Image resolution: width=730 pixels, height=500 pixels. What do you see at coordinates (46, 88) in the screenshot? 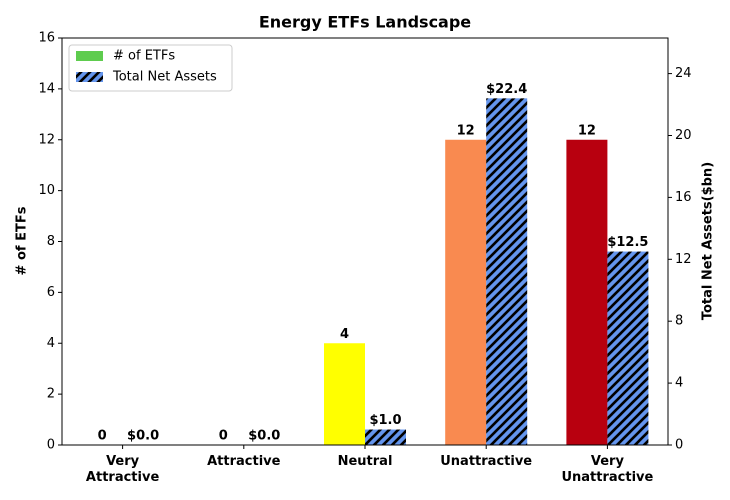
I see `y-tick-label: 14` at bounding box center [46, 88].